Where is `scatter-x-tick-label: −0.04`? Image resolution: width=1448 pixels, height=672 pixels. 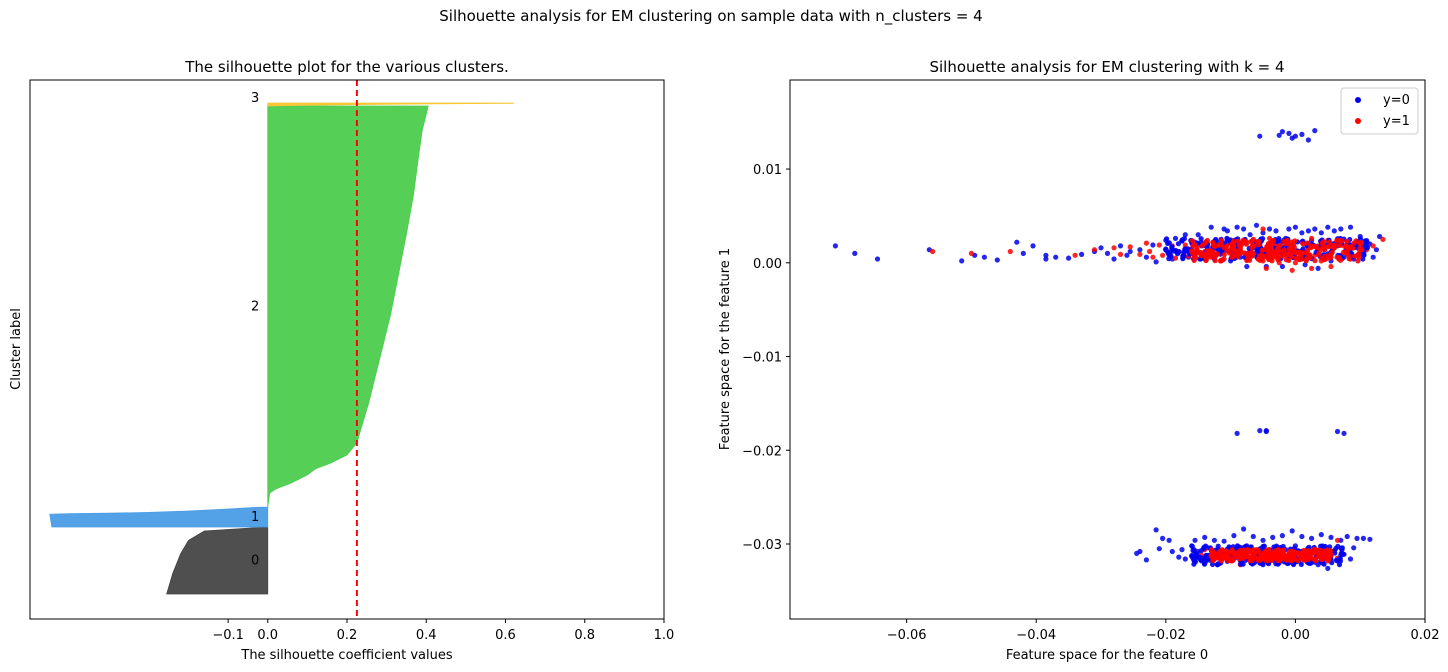 scatter-x-tick-label: −0.04 is located at coordinates (1036, 635).